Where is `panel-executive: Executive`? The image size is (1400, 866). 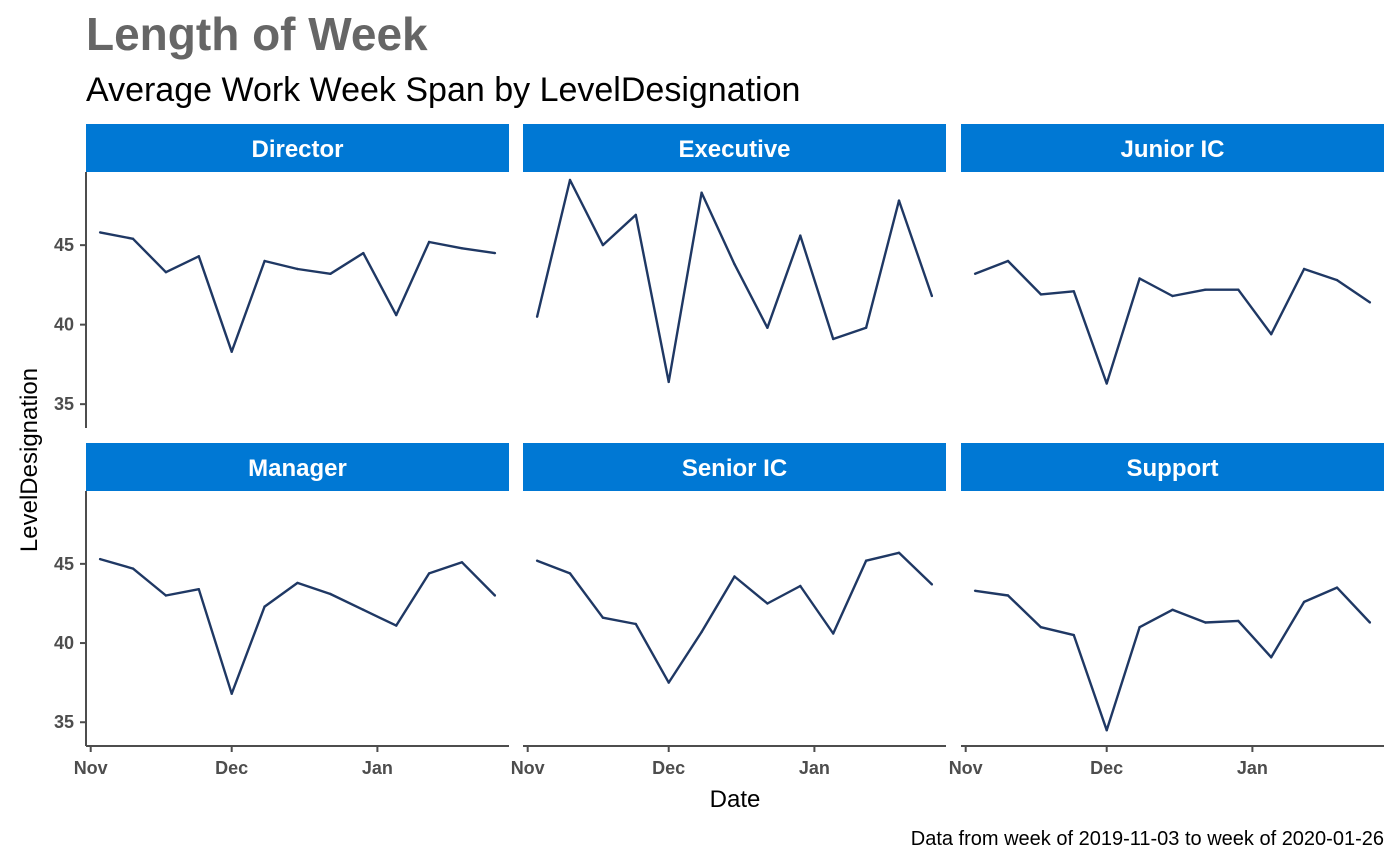 panel-executive: Executive is located at coordinates (734, 254).